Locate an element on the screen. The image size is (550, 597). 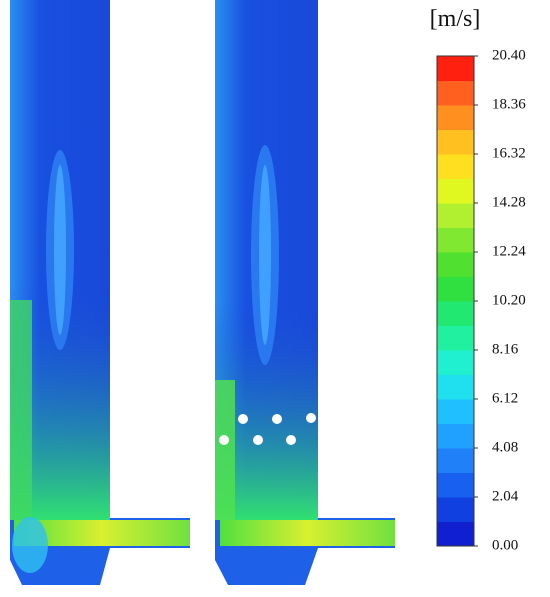
tick-label: 12.24 is located at coordinates (509, 251).